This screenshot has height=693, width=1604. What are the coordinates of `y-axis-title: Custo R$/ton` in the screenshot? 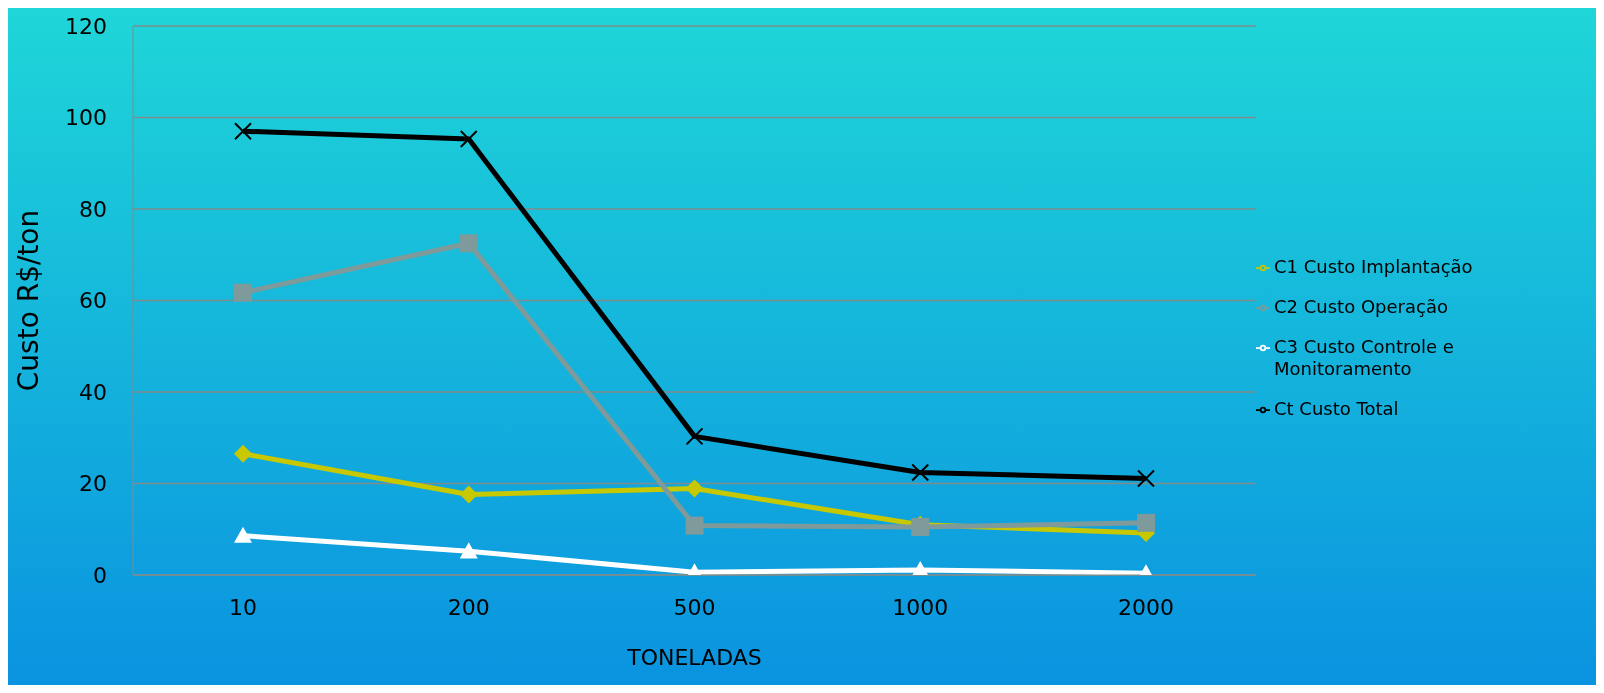 It's located at (28, 300).